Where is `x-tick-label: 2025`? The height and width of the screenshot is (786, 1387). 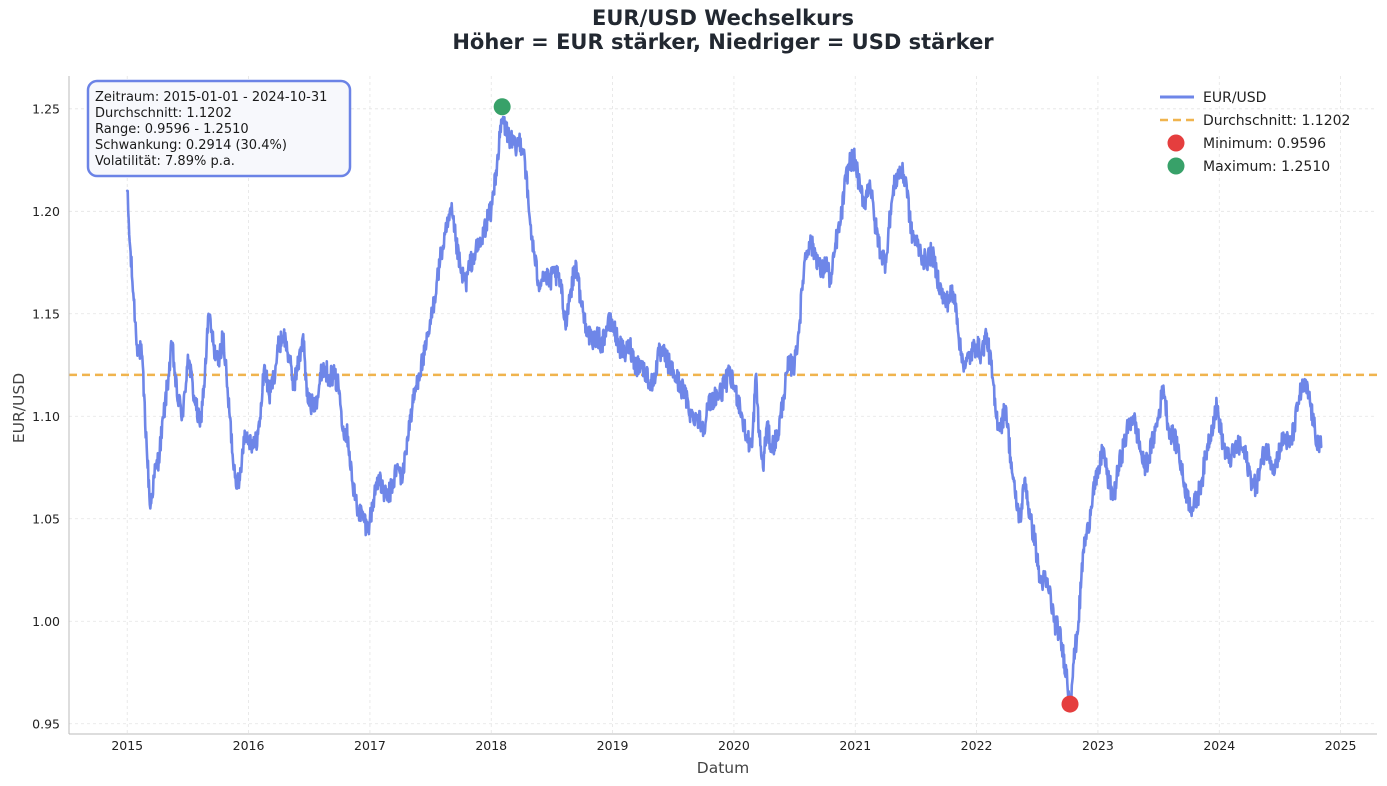
x-tick-label: 2025 is located at coordinates (1341, 745).